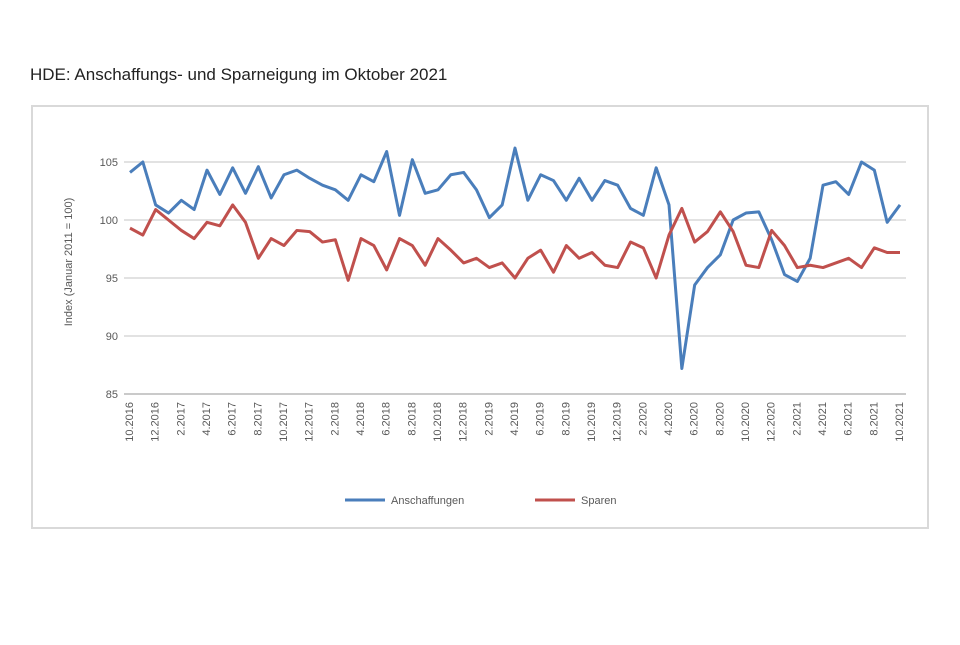 Image resolution: width=960 pixels, height=645 pixels. I want to click on x-tick-label: 6.2020, so click(695, 419).